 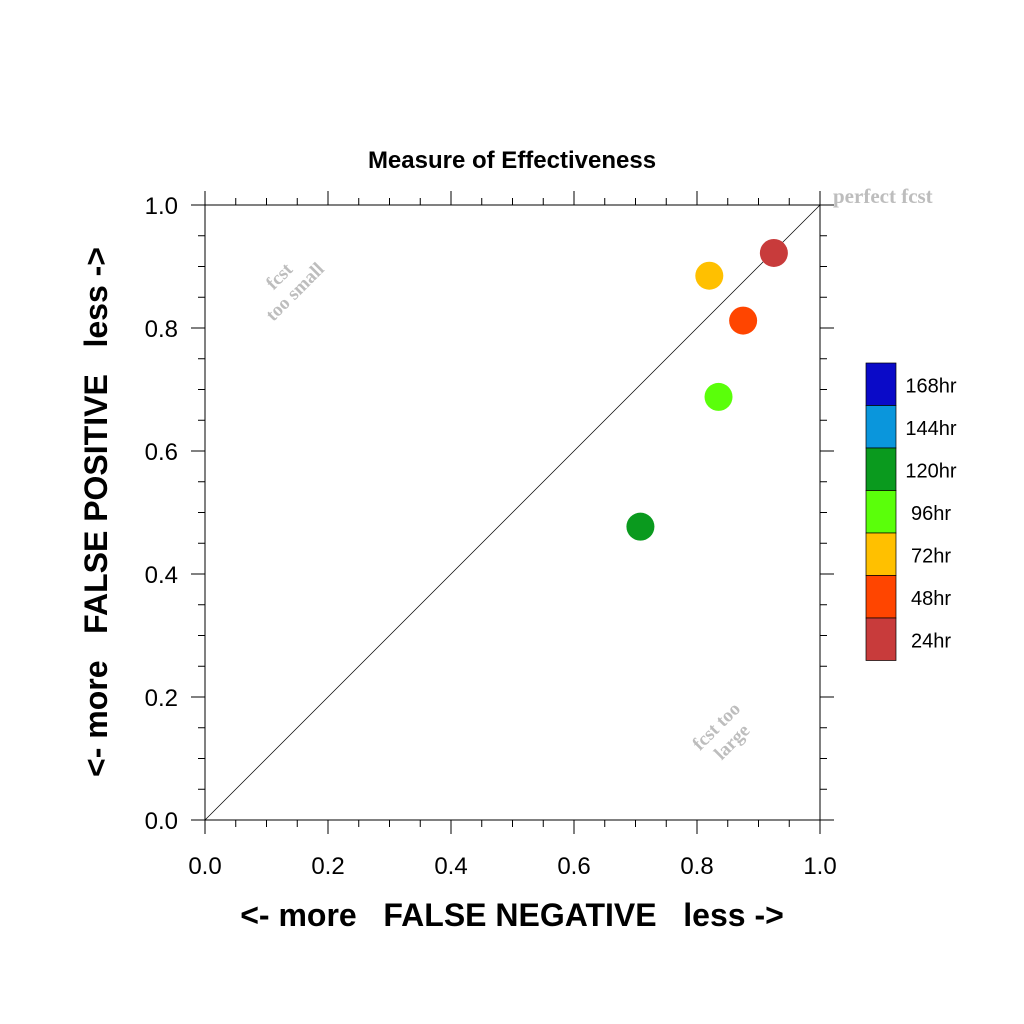 I want to click on legend-swatch-144hr, so click(x=881, y=427).